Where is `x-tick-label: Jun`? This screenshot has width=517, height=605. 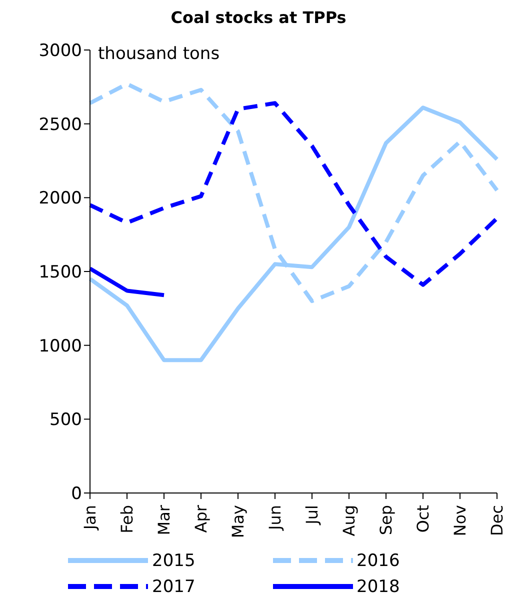 x-tick-label: Jun is located at coordinates (274, 518).